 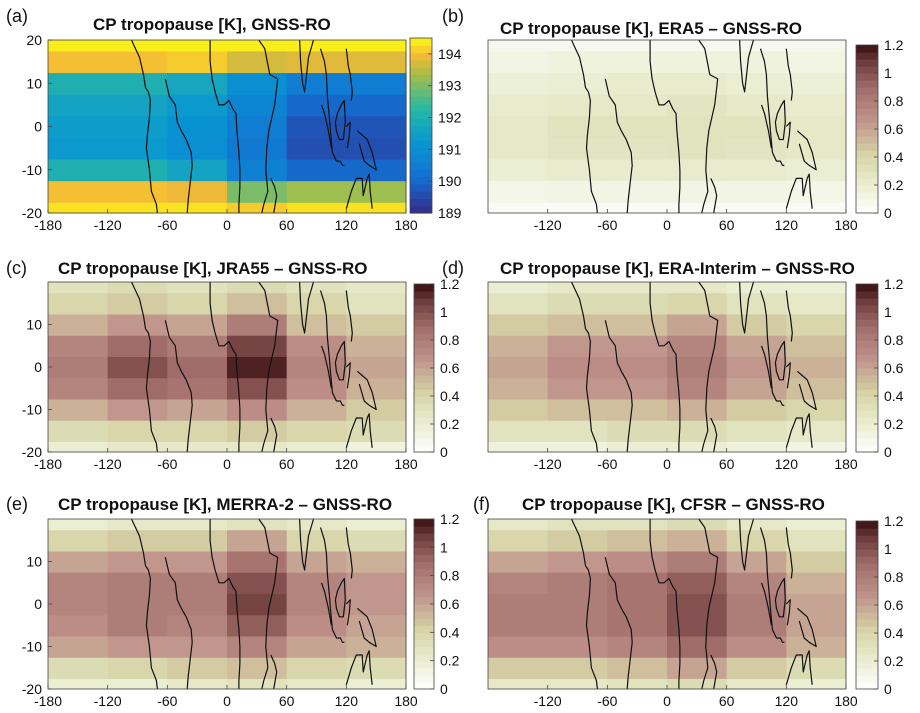 I want to click on x-tick-label: -60, so click(x=607, y=464).